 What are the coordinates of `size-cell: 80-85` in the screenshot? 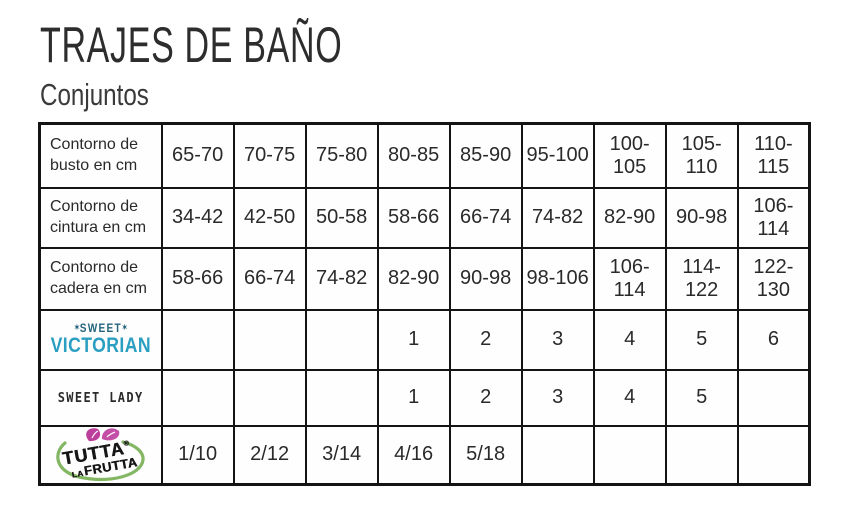 It's located at (413, 155).